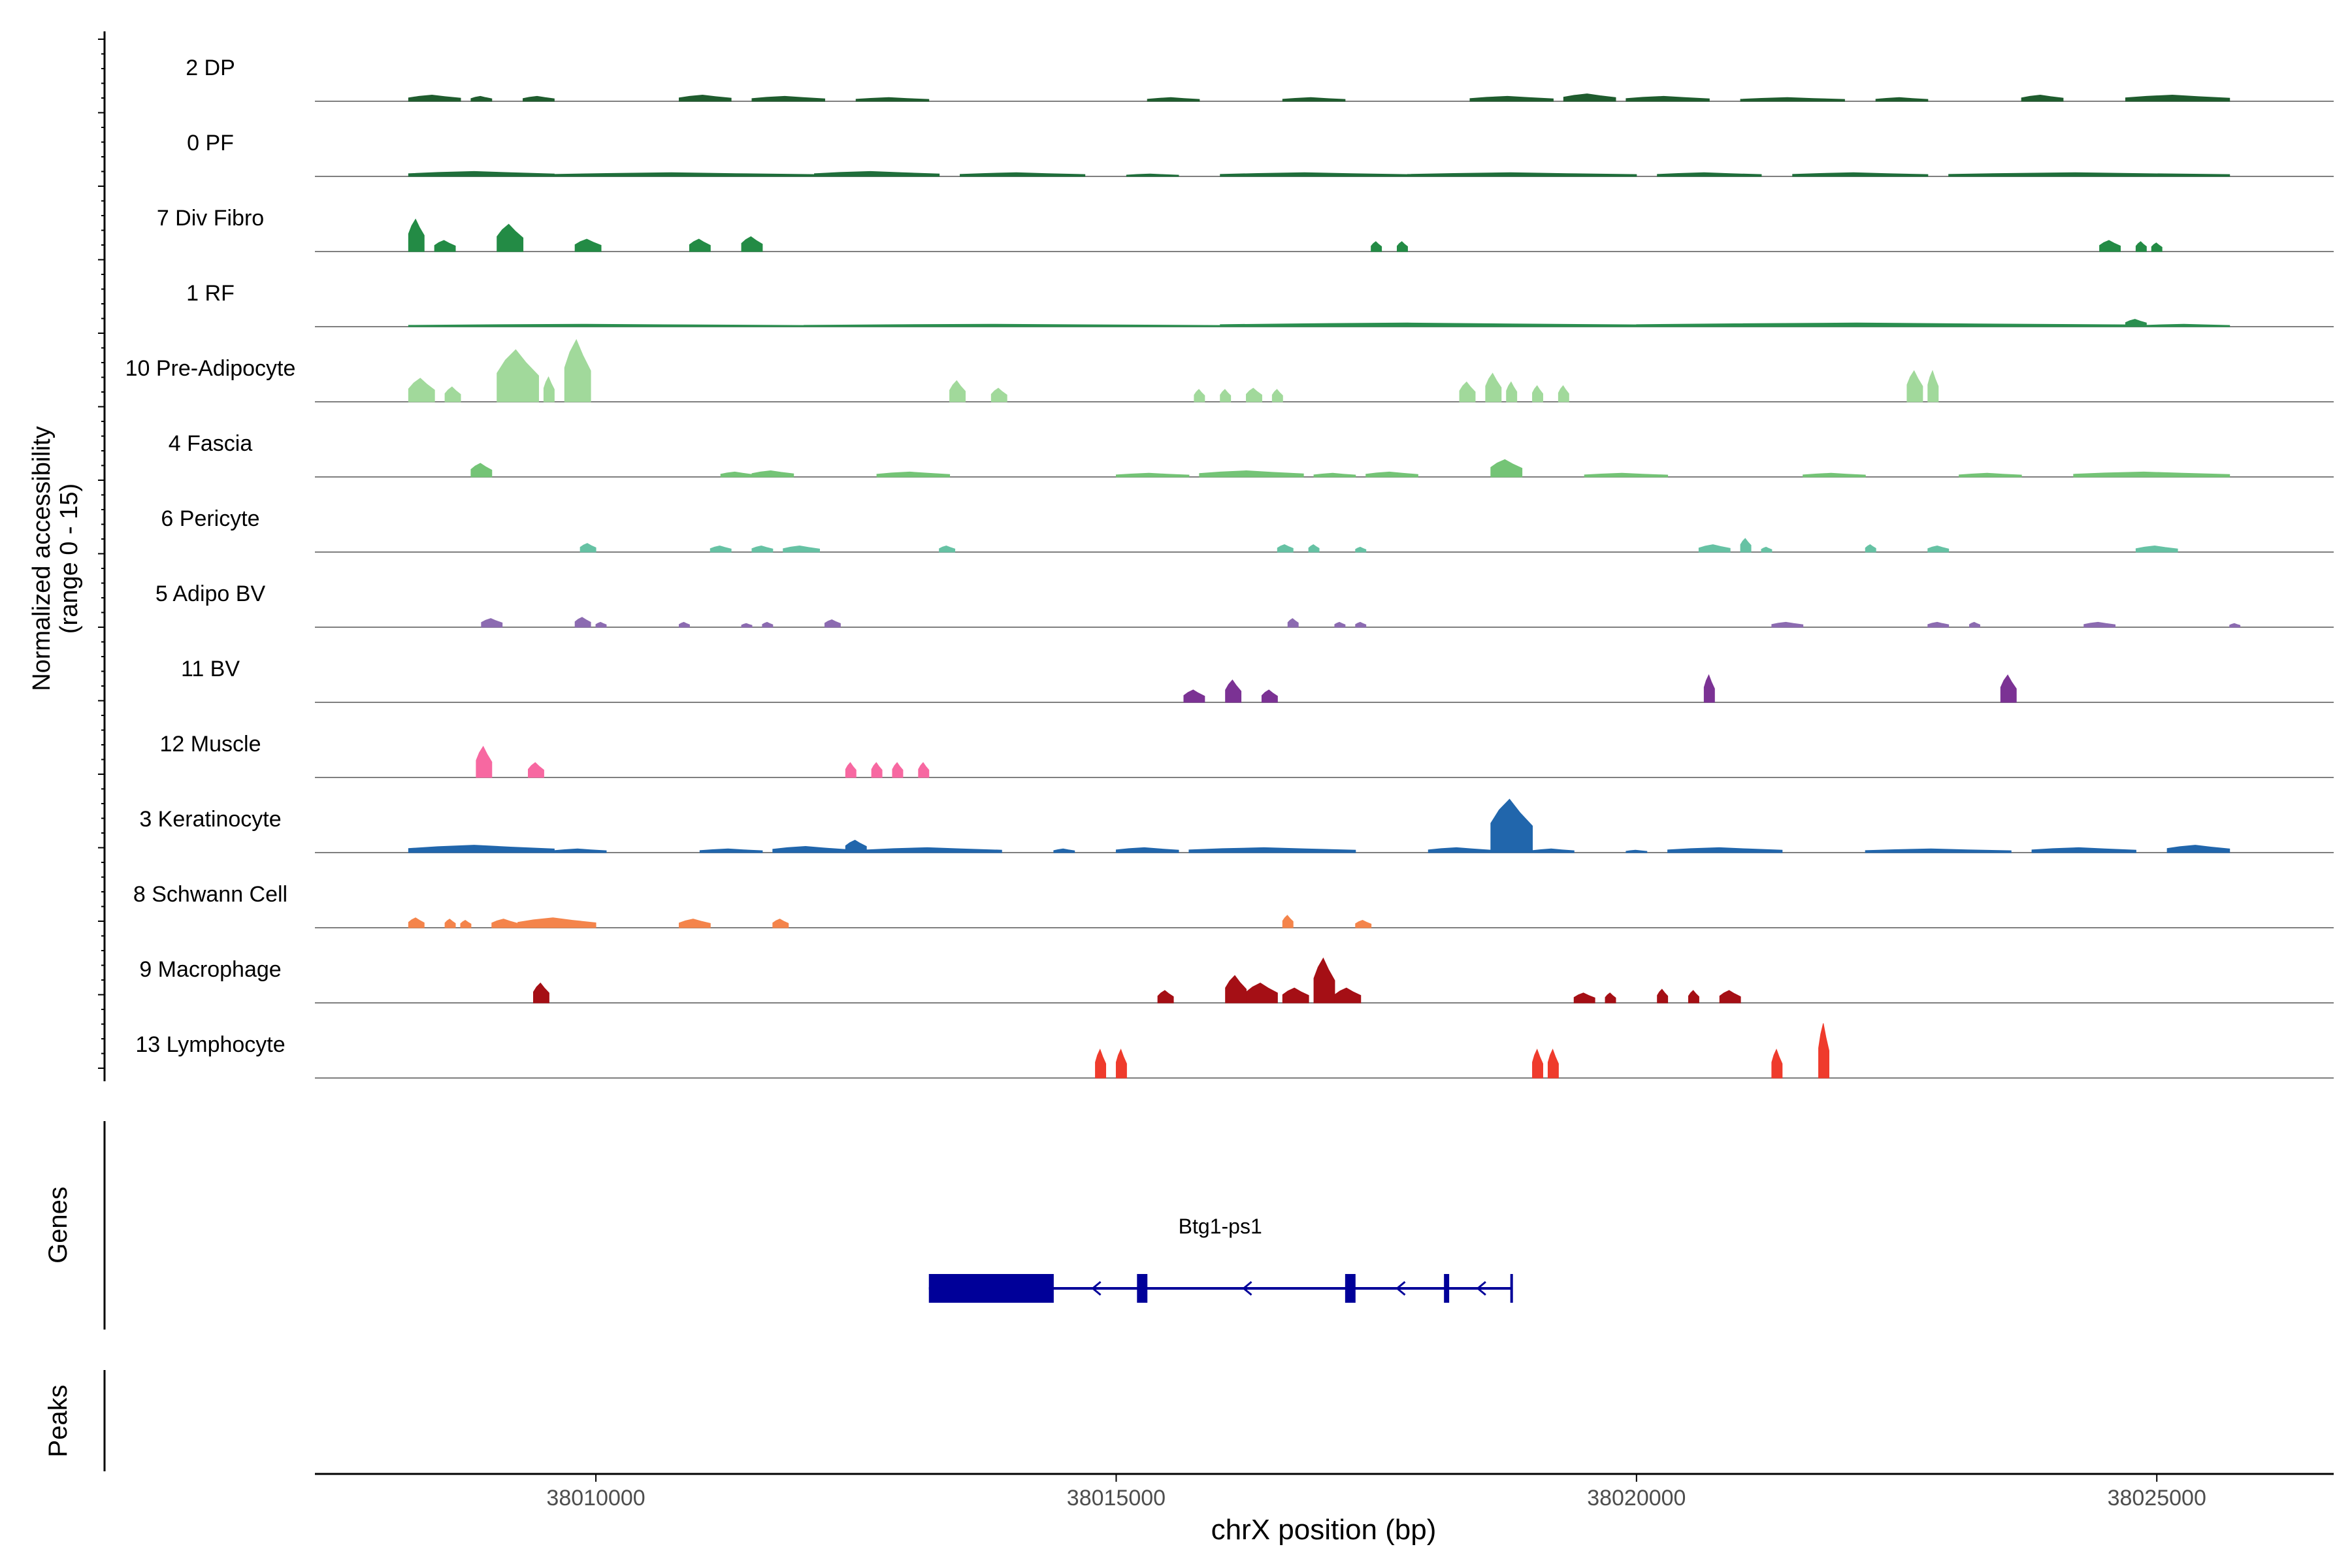 This screenshot has width=2352, height=1568. Describe the element at coordinates (210, 143) in the screenshot. I see `track-label: 0 PF` at that location.